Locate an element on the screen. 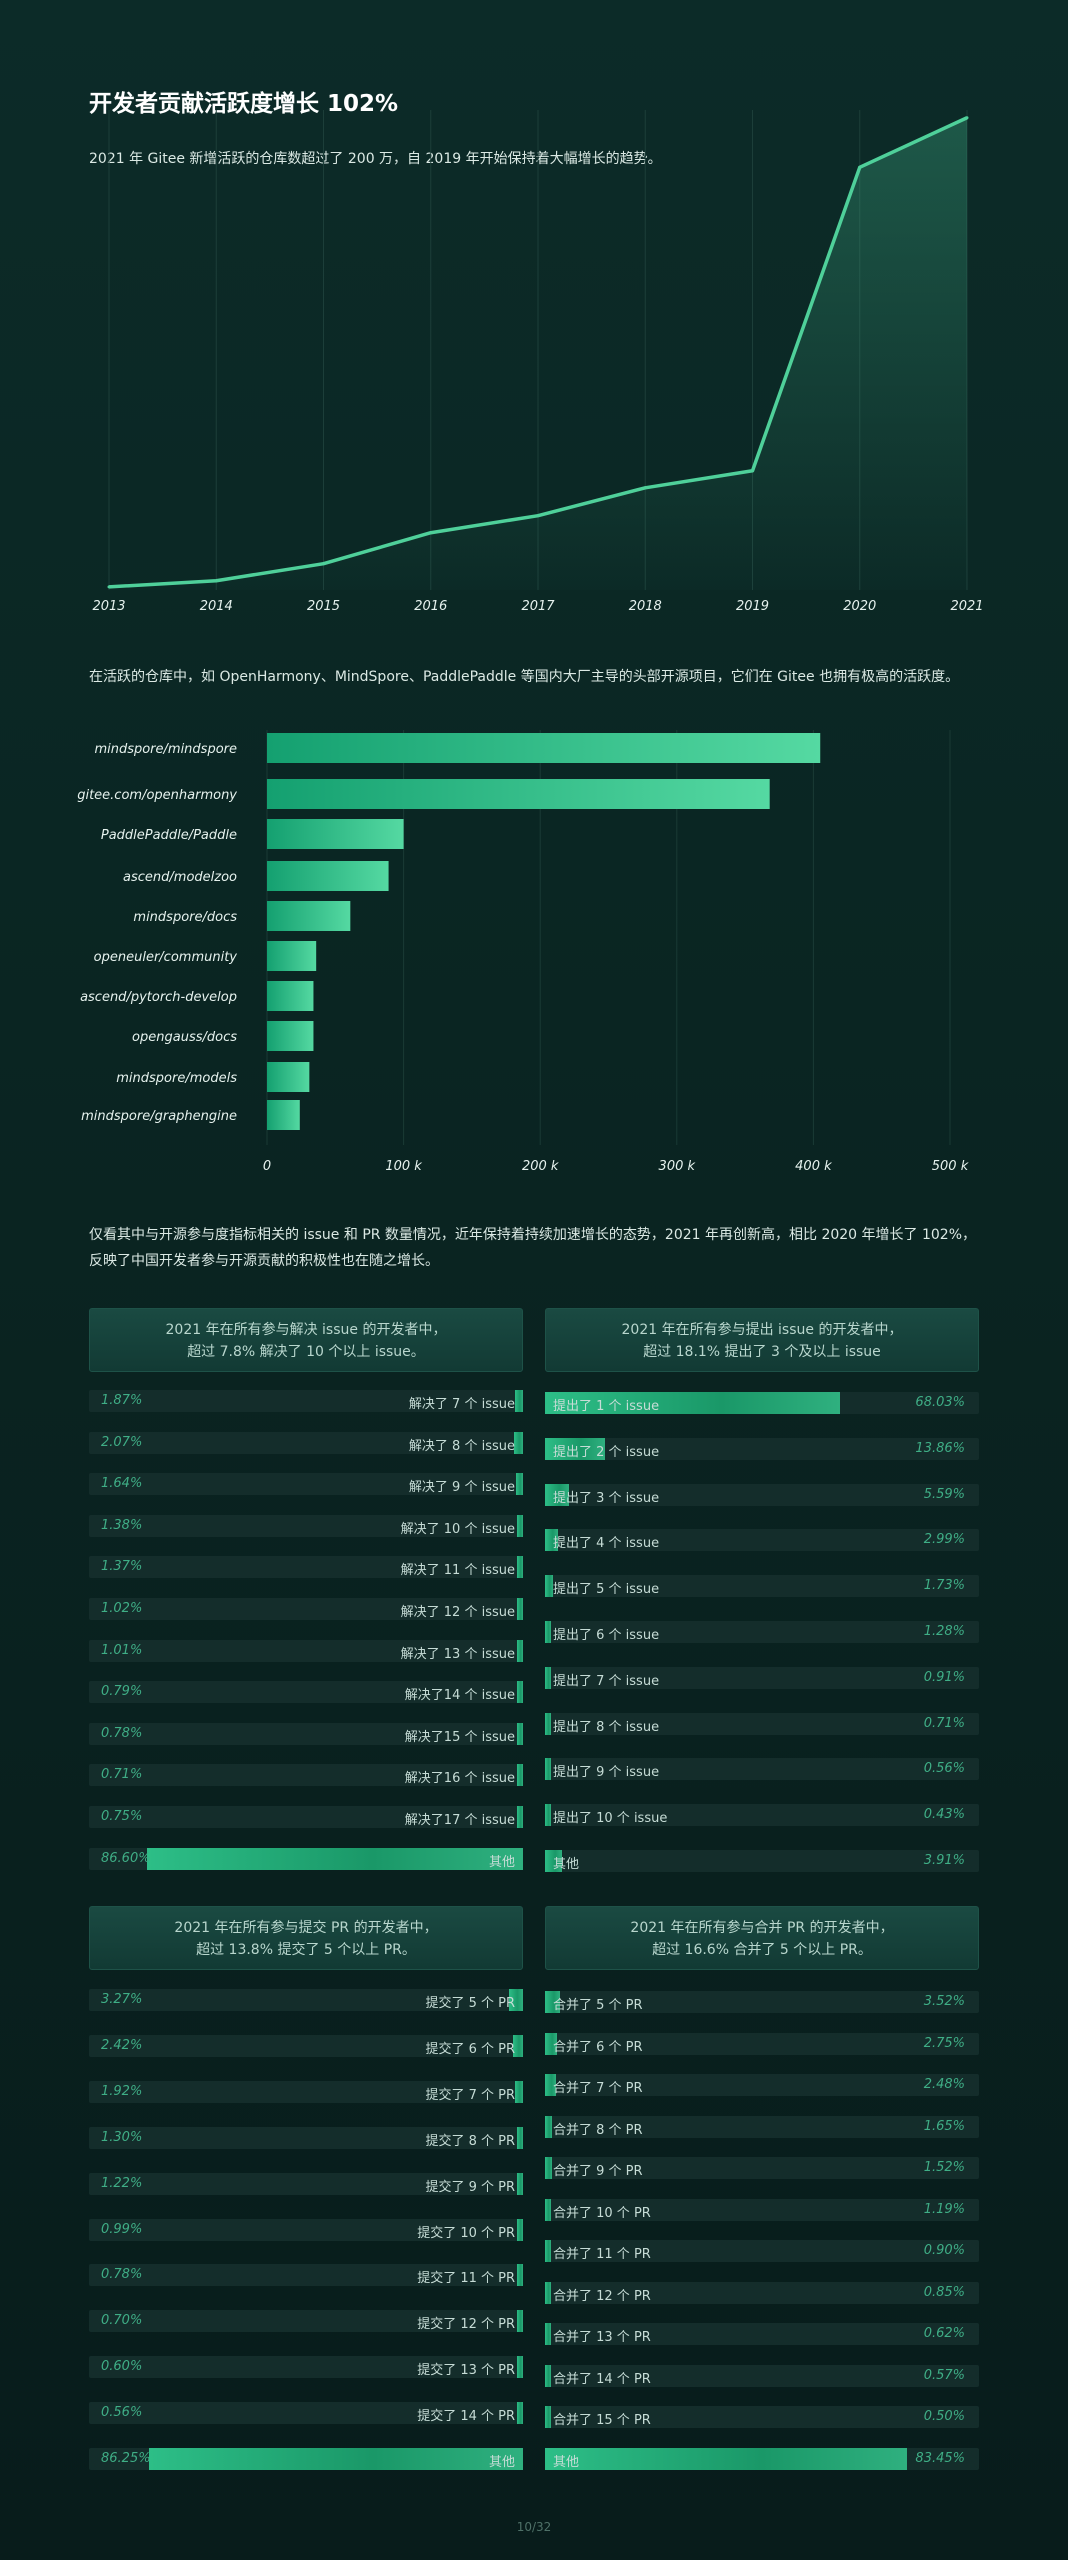  distribution-row: 0.50% 合并了 15 个 PR is located at coordinates (762, 2417).